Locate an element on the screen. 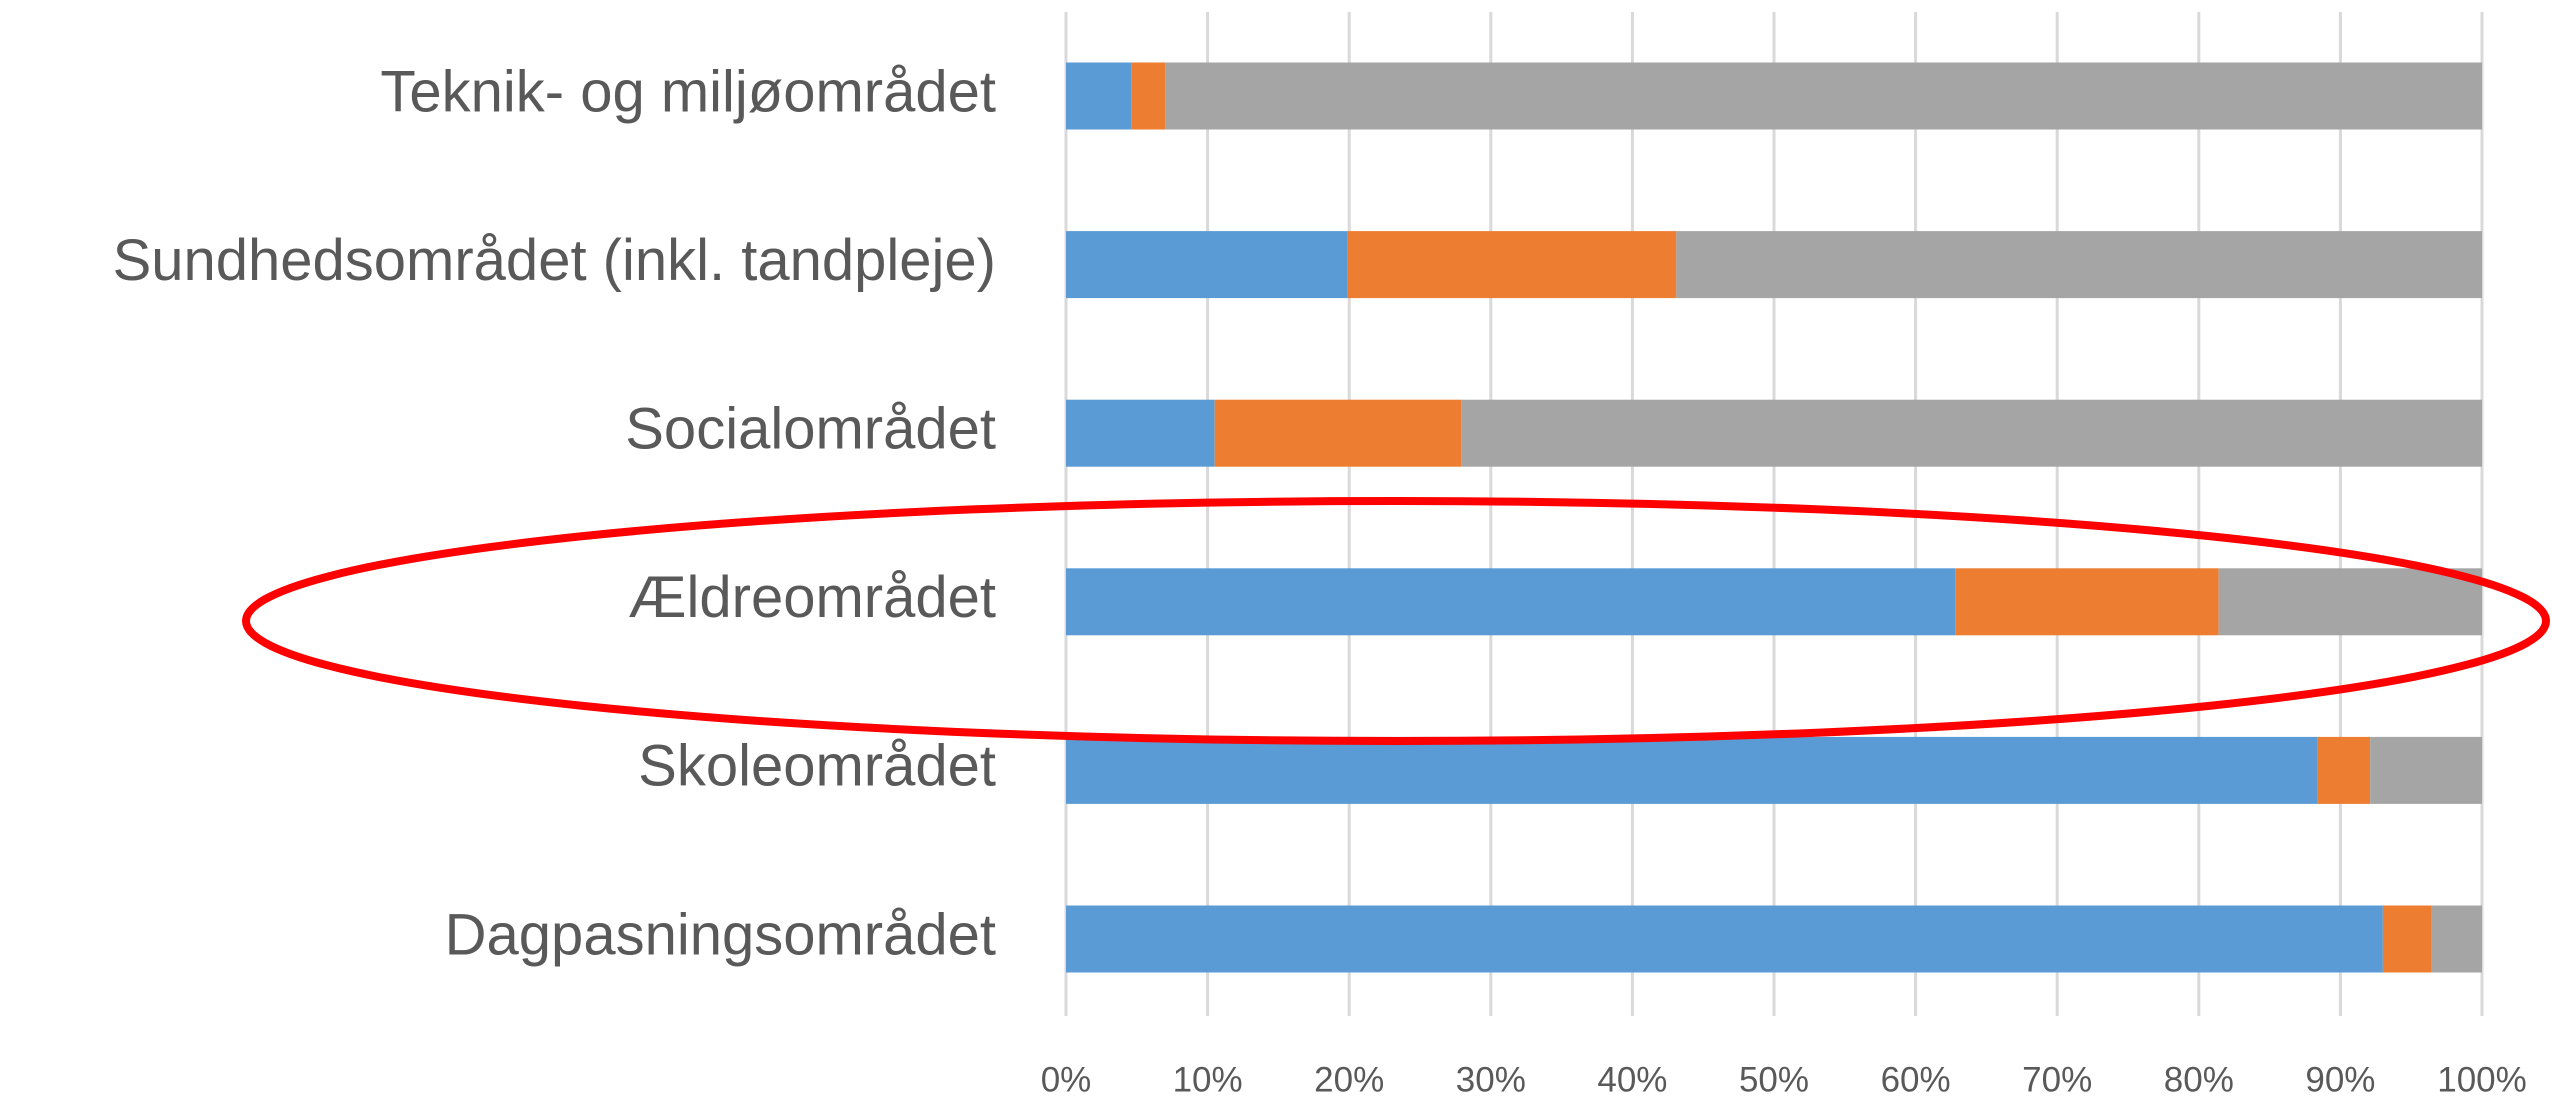 Image resolution: width=2552 pixels, height=1116 pixels. x-tick-label: 80% is located at coordinates (2199, 1079).